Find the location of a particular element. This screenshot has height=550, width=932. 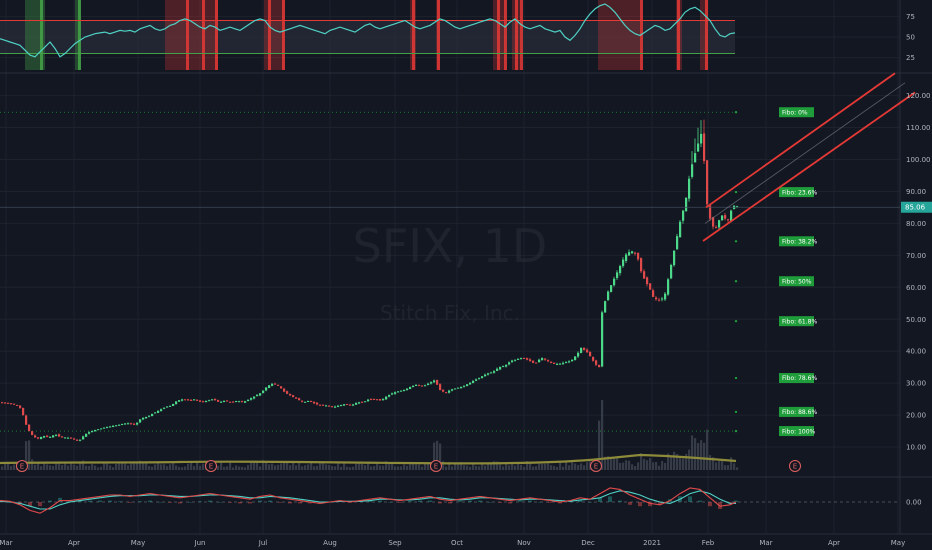

trend-channel is located at coordinates (809, 157).